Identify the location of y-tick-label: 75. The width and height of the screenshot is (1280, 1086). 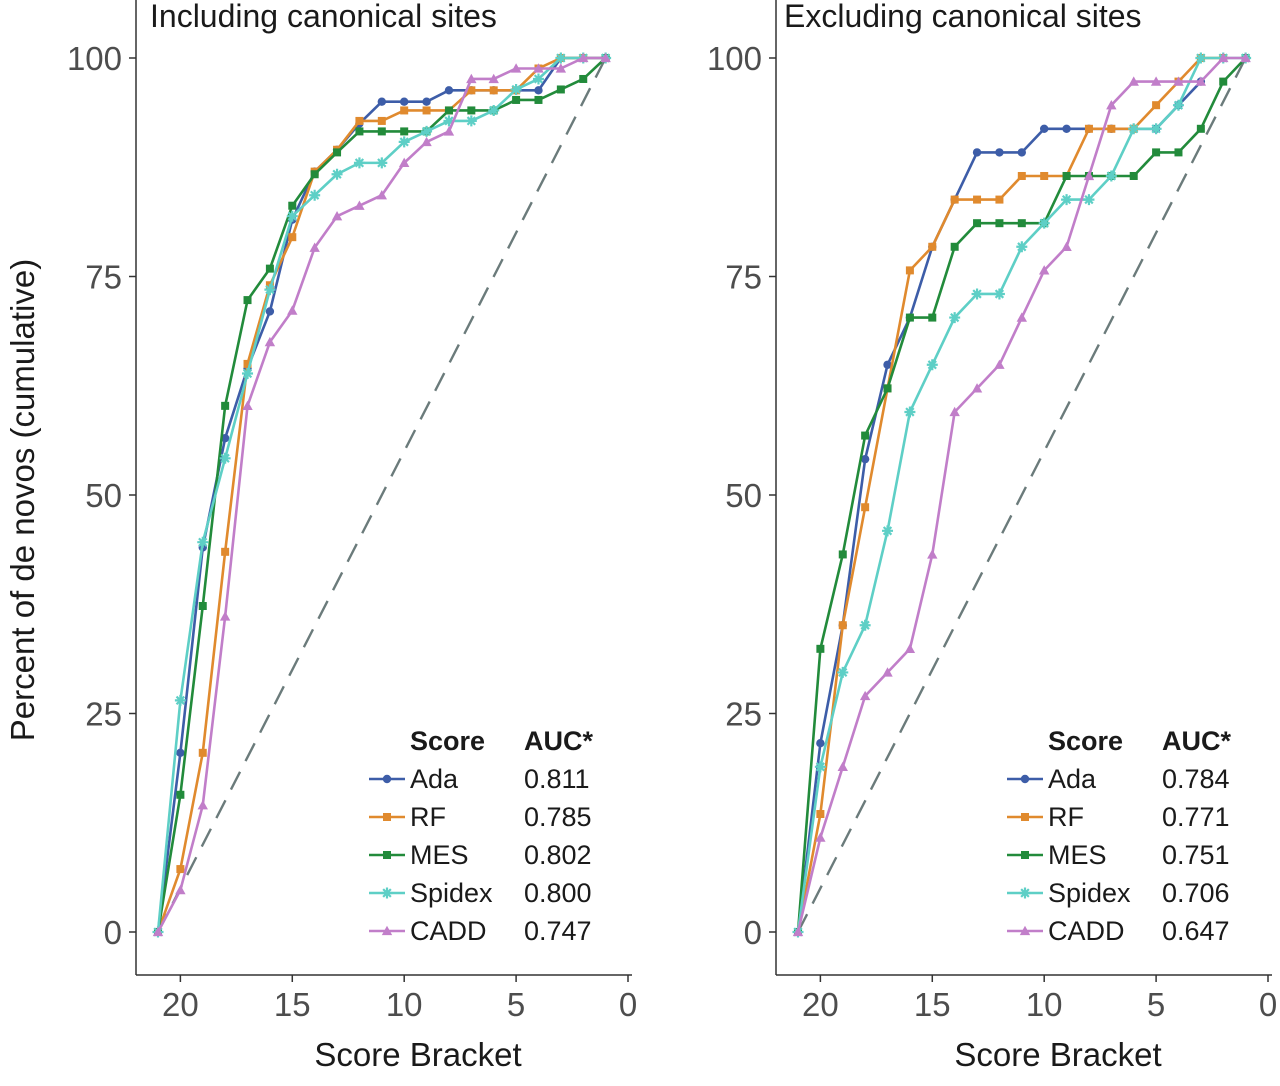
(743, 277).